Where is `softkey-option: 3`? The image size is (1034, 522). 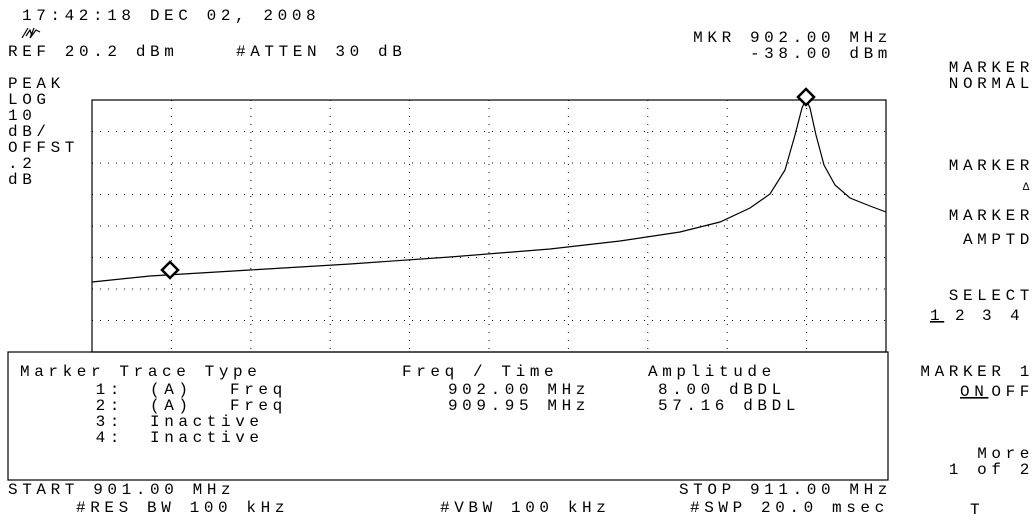
softkey-option: 3 is located at coordinates (989, 316).